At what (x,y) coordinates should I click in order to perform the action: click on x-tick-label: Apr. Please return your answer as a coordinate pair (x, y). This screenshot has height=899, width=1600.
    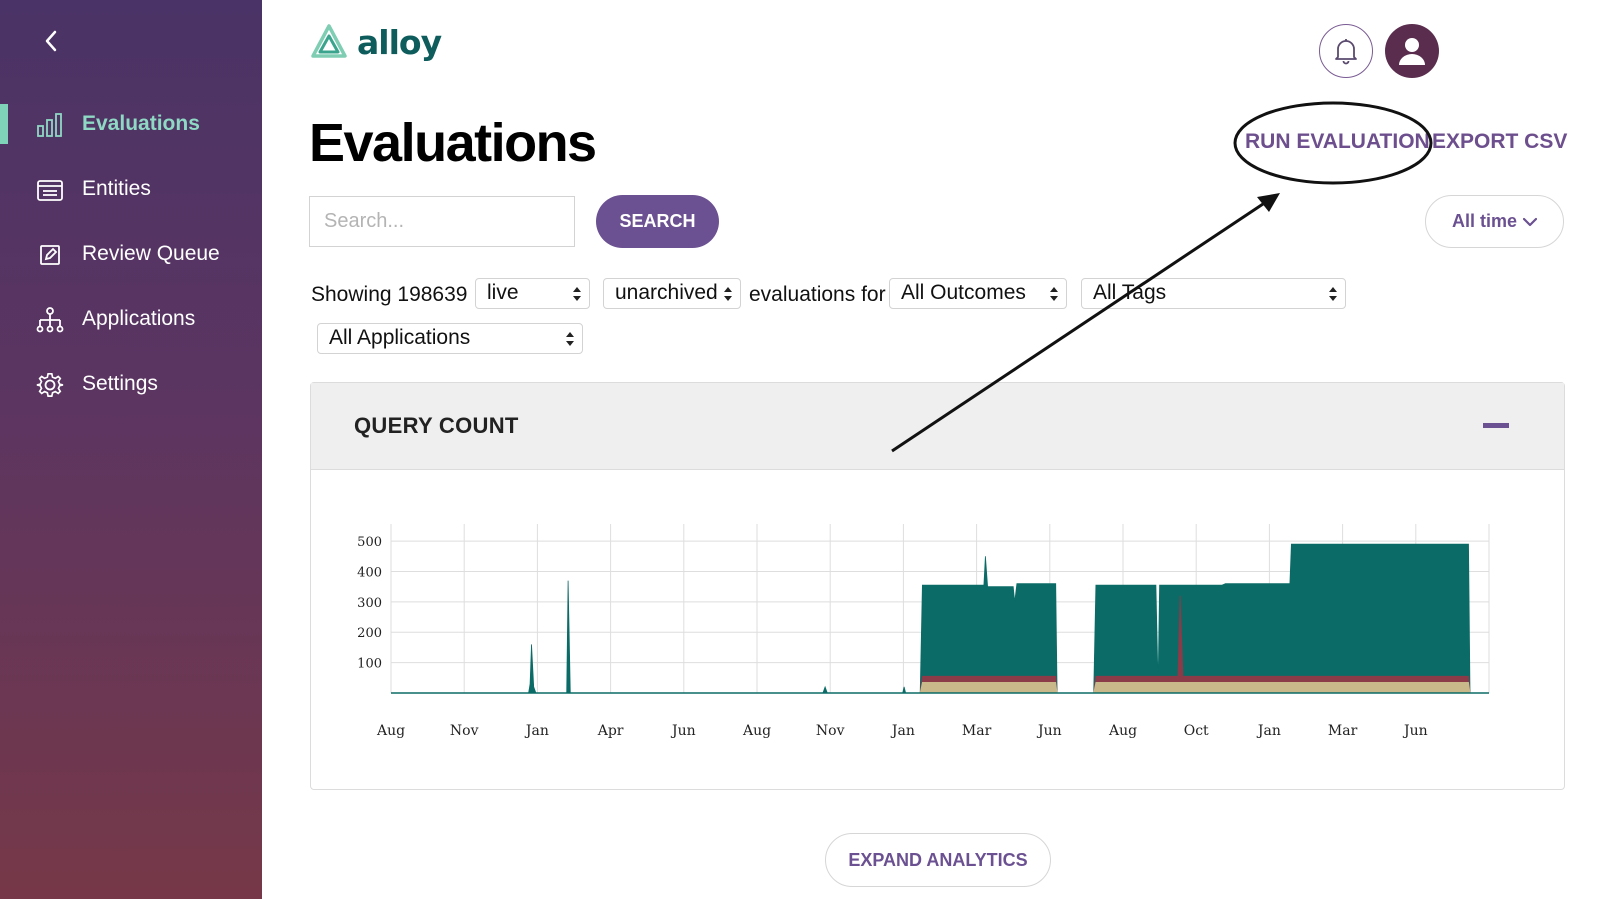
    Looking at the image, I should click on (610, 731).